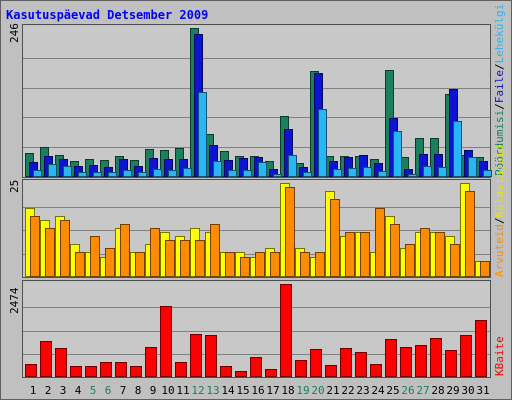 The width and height of the screenshot is (512, 405). Describe the element at coordinates (93, 390) in the screenshot. I see `x-tick-label-5: 5` at that location.